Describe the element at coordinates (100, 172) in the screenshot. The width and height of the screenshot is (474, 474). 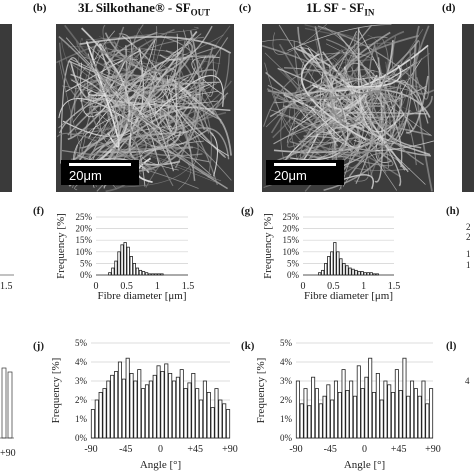
I see `scale-bar-b: 20μm` at that location.